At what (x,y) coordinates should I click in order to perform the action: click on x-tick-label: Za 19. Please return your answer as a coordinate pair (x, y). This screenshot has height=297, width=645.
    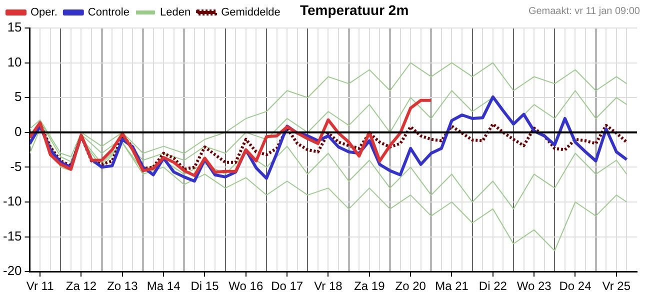
    Looking at the image, I should click on (370, 286).